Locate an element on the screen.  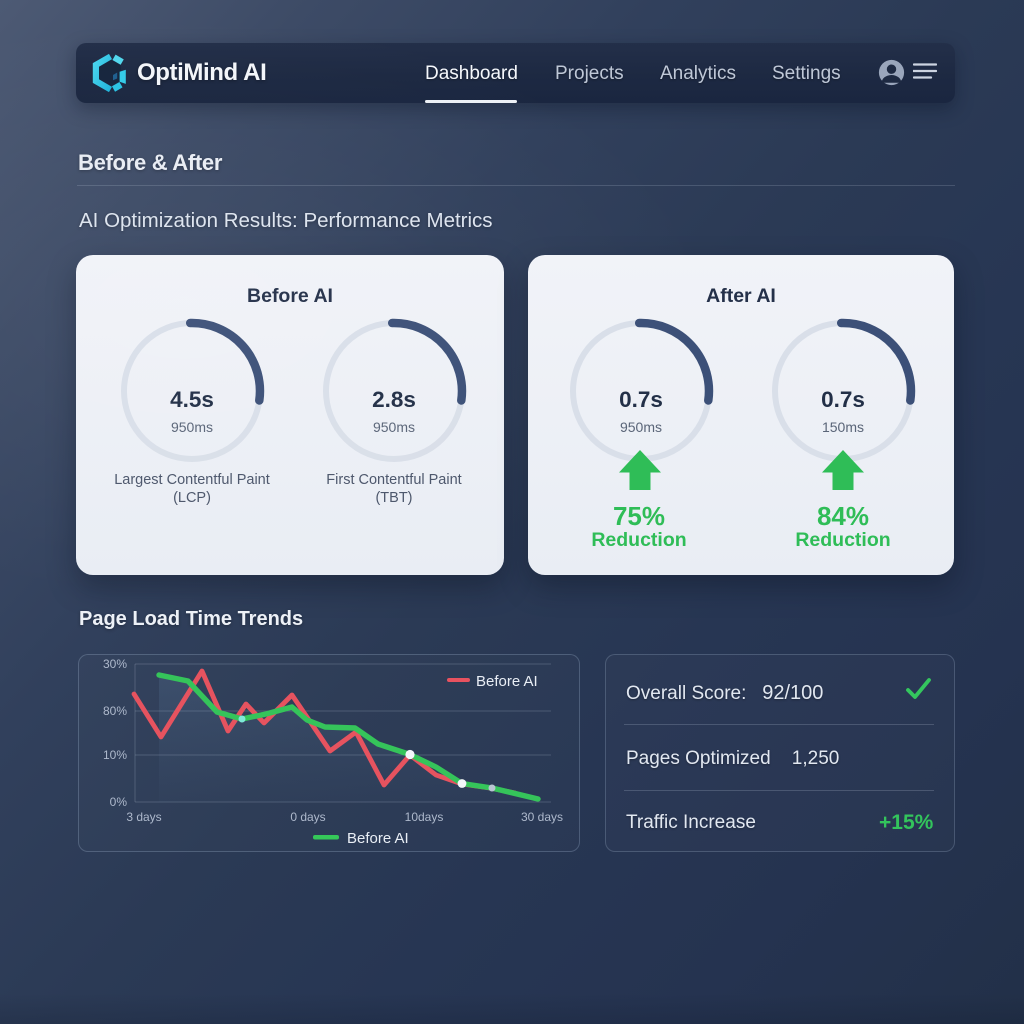
svg-text: 80% is located at coordinates (115, 711).